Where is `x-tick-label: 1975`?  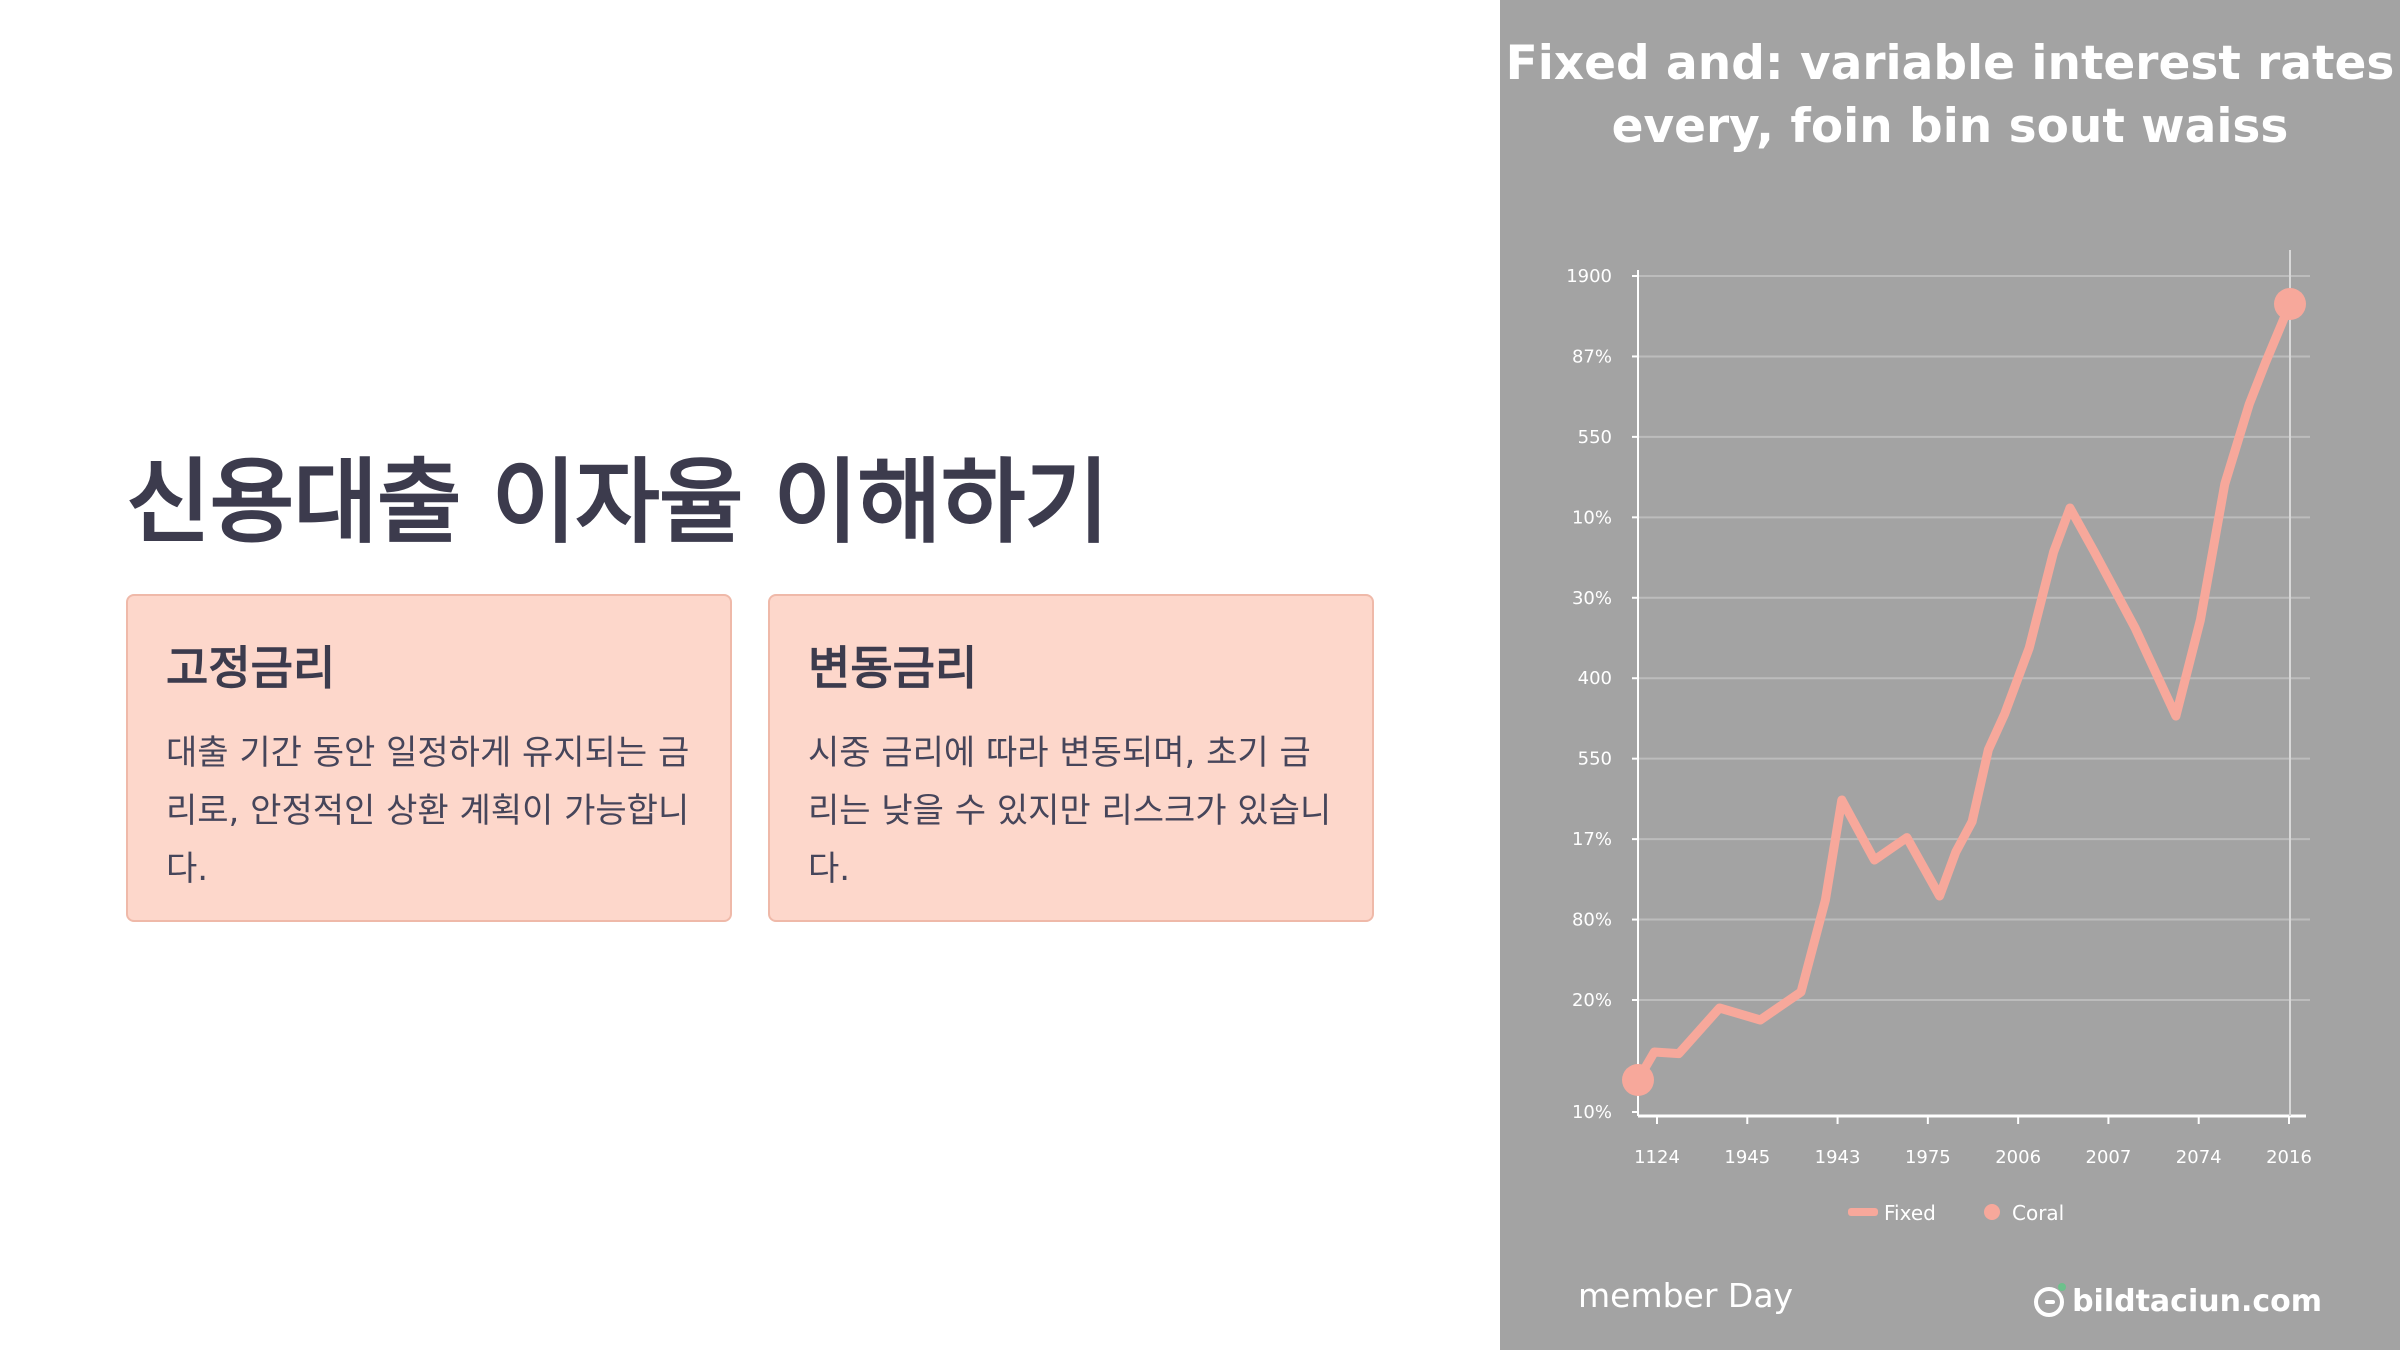
x-tick-label: 1975 is located at coordinates (1928, 1157).